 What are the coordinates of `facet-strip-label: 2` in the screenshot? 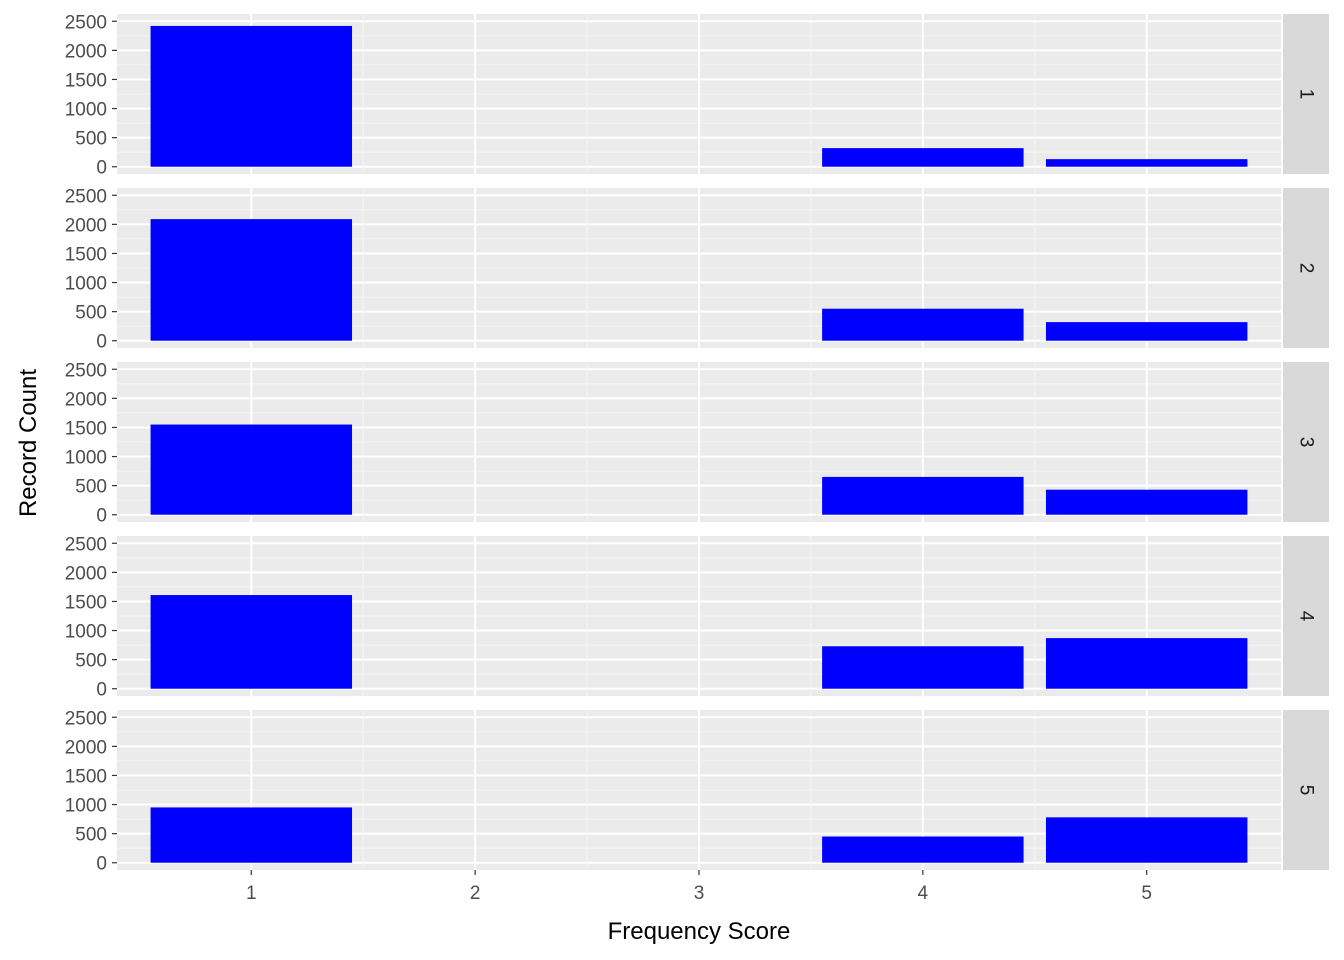 It's located at (1306, 268).